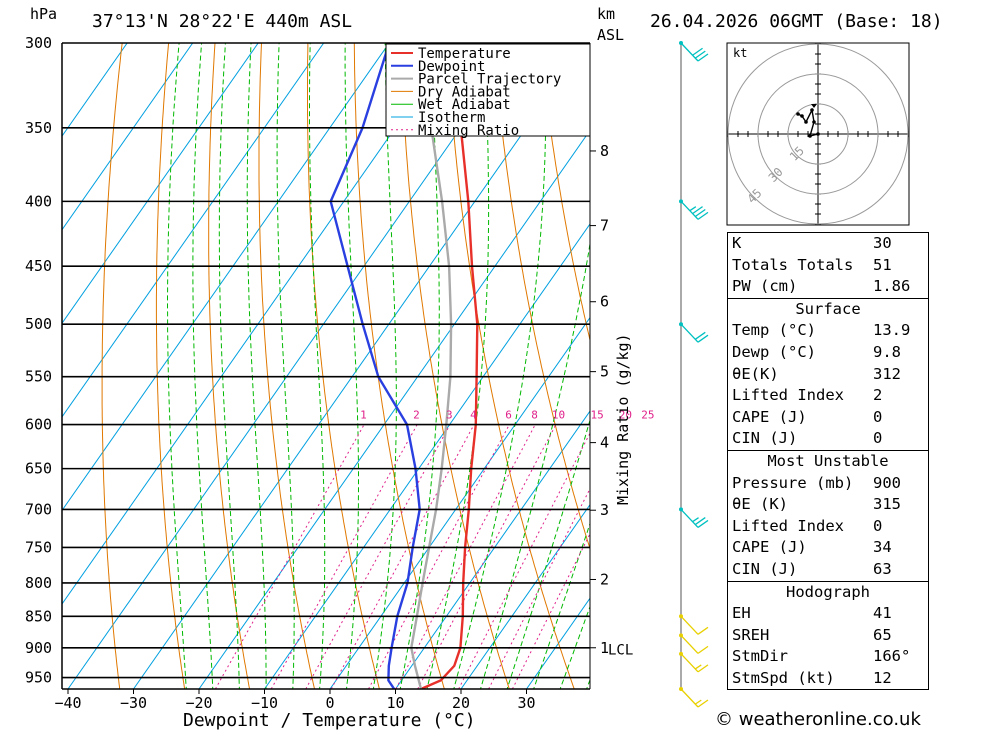  What do you see at coordinates (900, 570) in the screenshot?
I see `unstable-value: 63` at bounding box center [900, 570].